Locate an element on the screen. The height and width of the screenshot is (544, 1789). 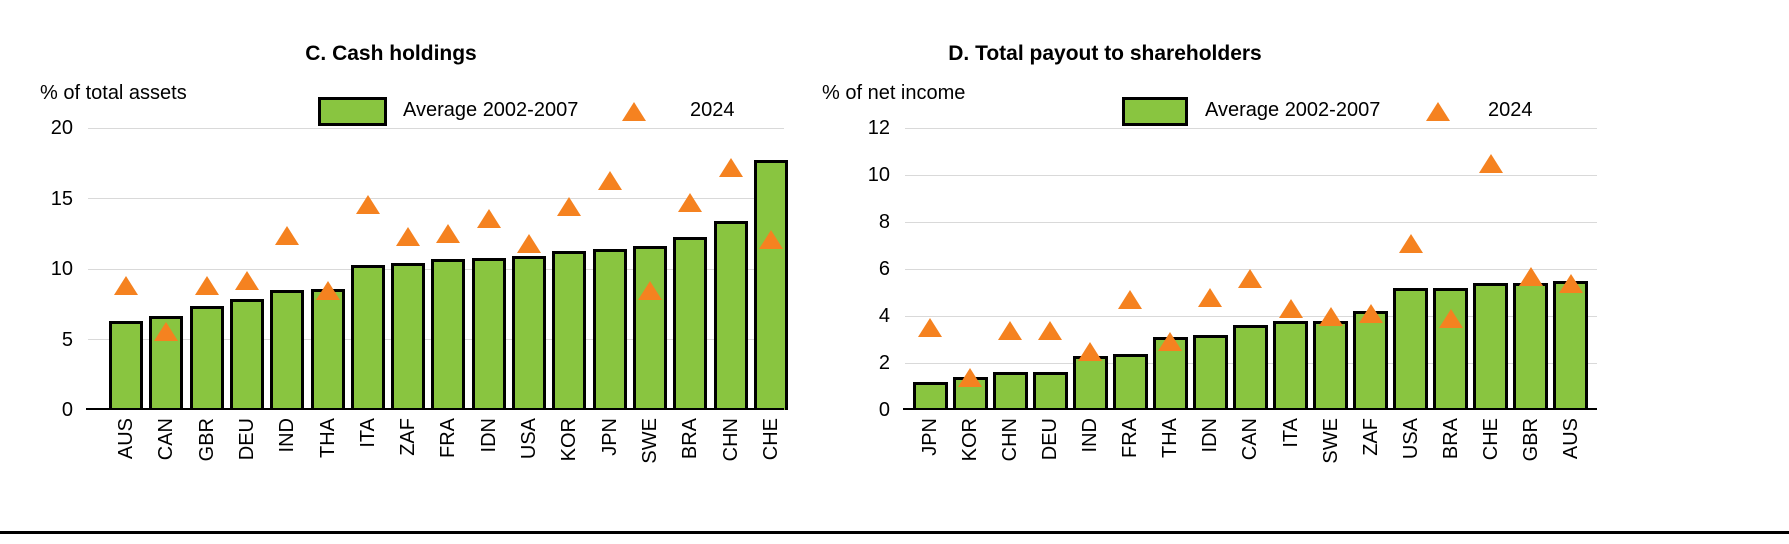
marker-2024-DEU is located at coordinates (246, 280).